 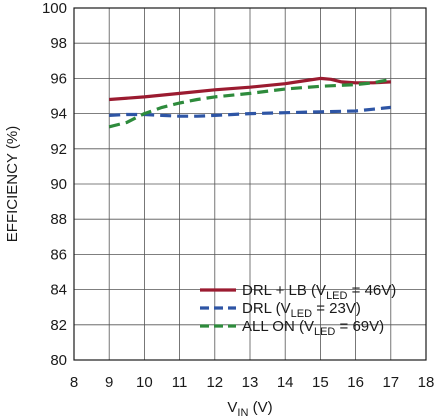 What do you see at coordinates (58, 325) in the screenshot?
I see `y-tick-label: 82` at bounding box center [58, 325].